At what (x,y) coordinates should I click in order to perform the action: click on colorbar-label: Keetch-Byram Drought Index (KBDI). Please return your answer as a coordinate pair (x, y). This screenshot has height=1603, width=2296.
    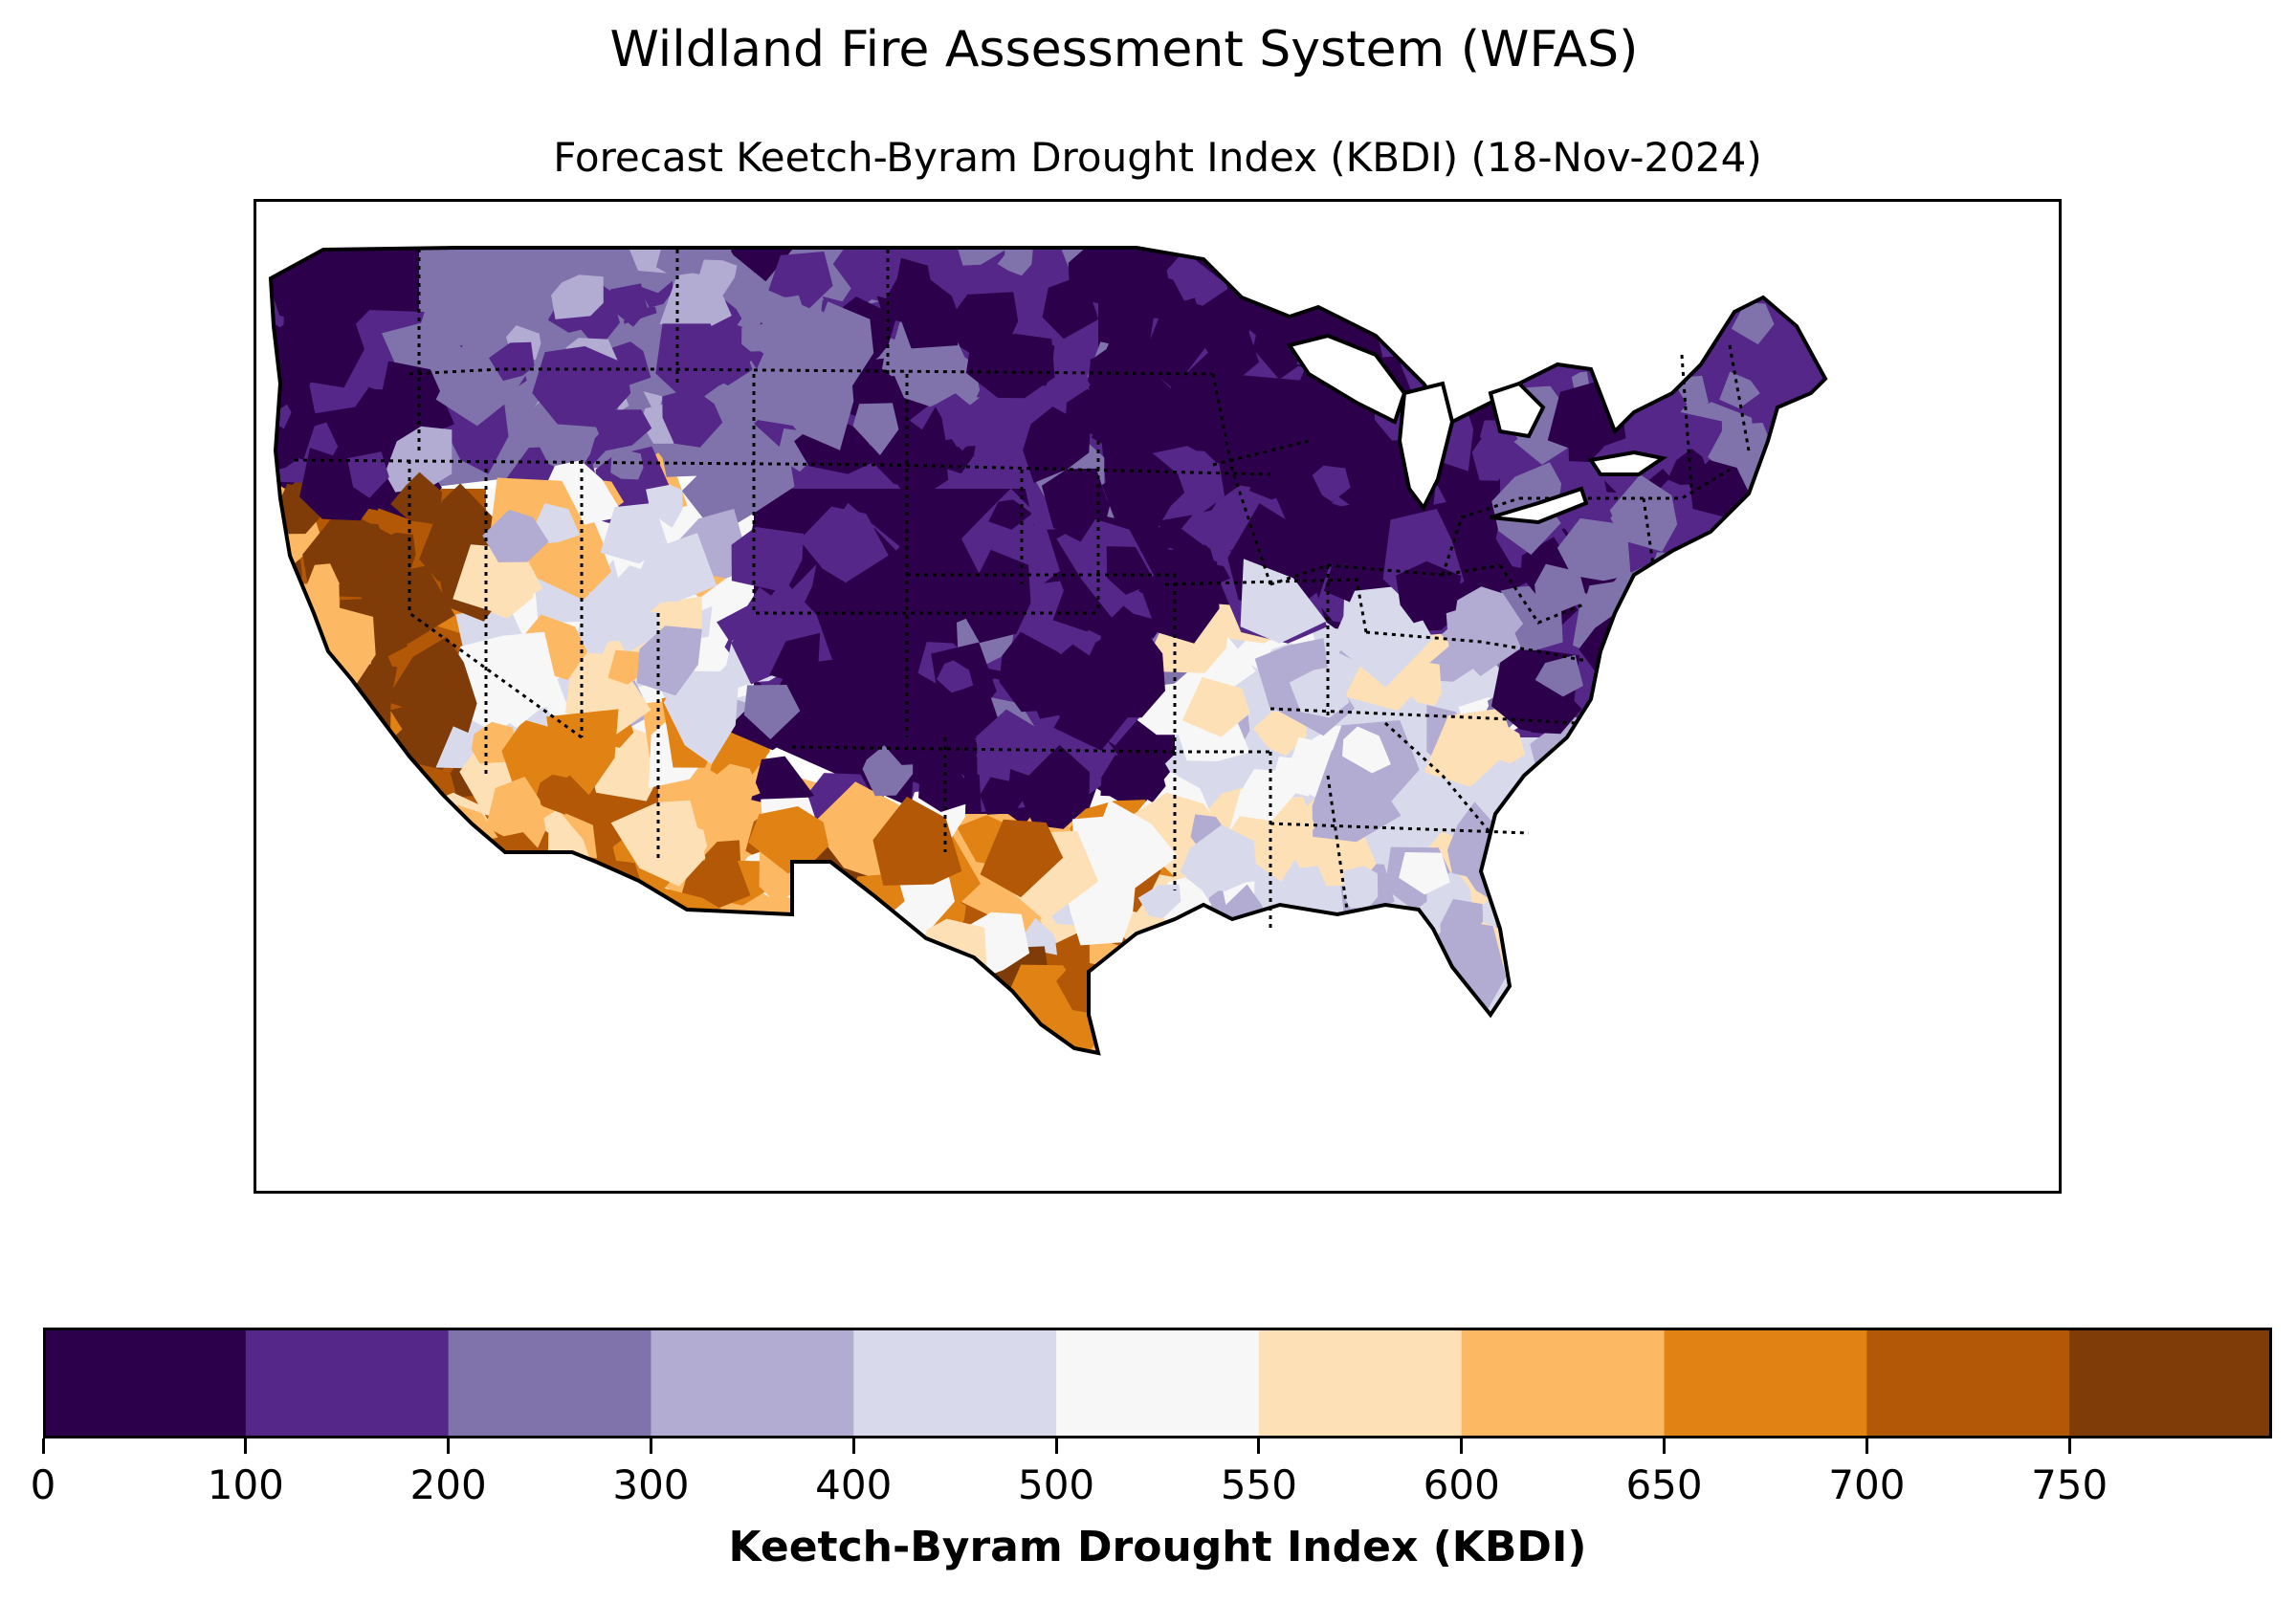
    Looking at the image, I should click on (1158, 1547).